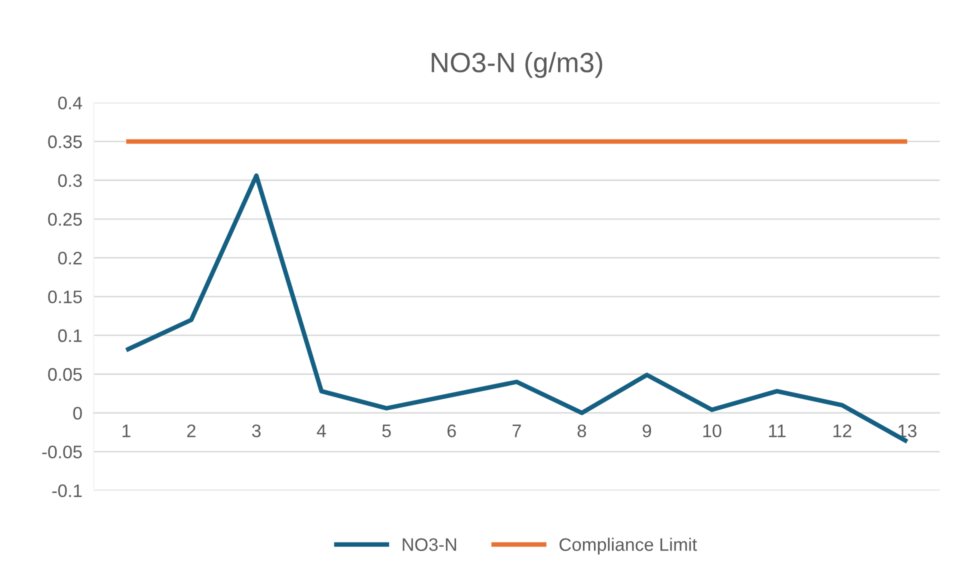 The width and height of the screenshot is (956, 577). Describe the element at coordinates (321, 431) in the screenshot. I see `x-tick-label: 4` at that location.